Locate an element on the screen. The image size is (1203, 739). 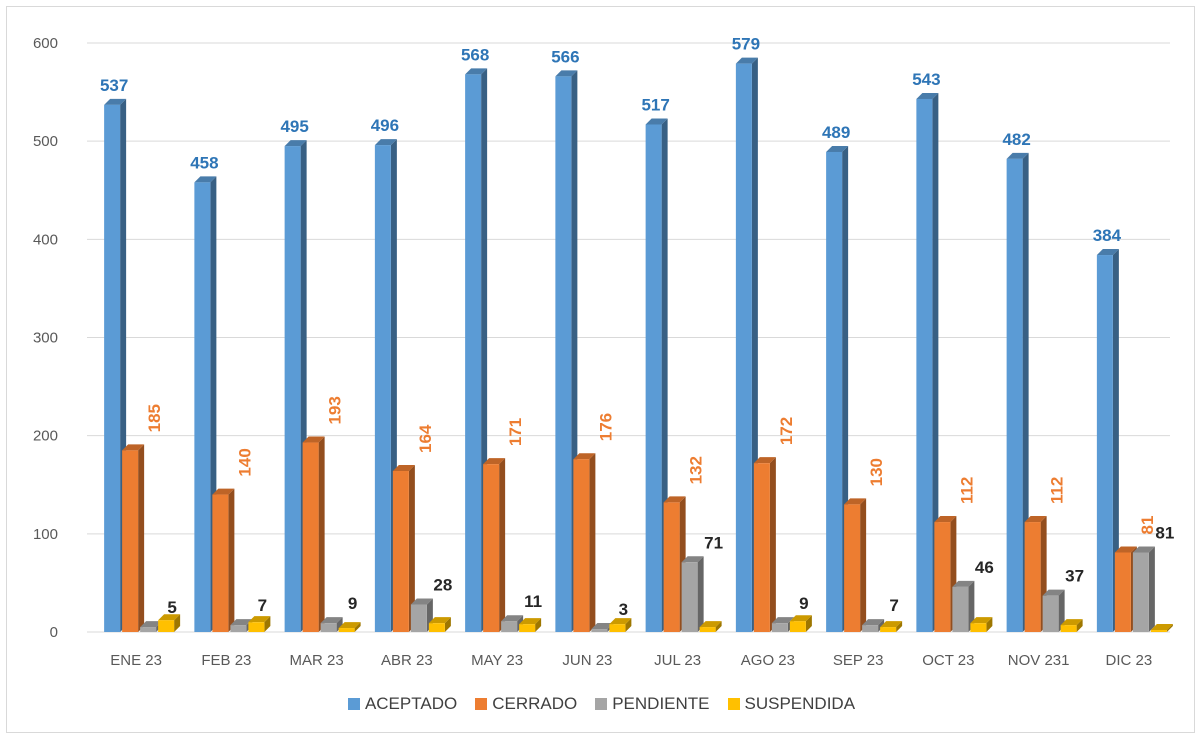
data-label-cerrado: 164 is located at coordinates (425, 438).